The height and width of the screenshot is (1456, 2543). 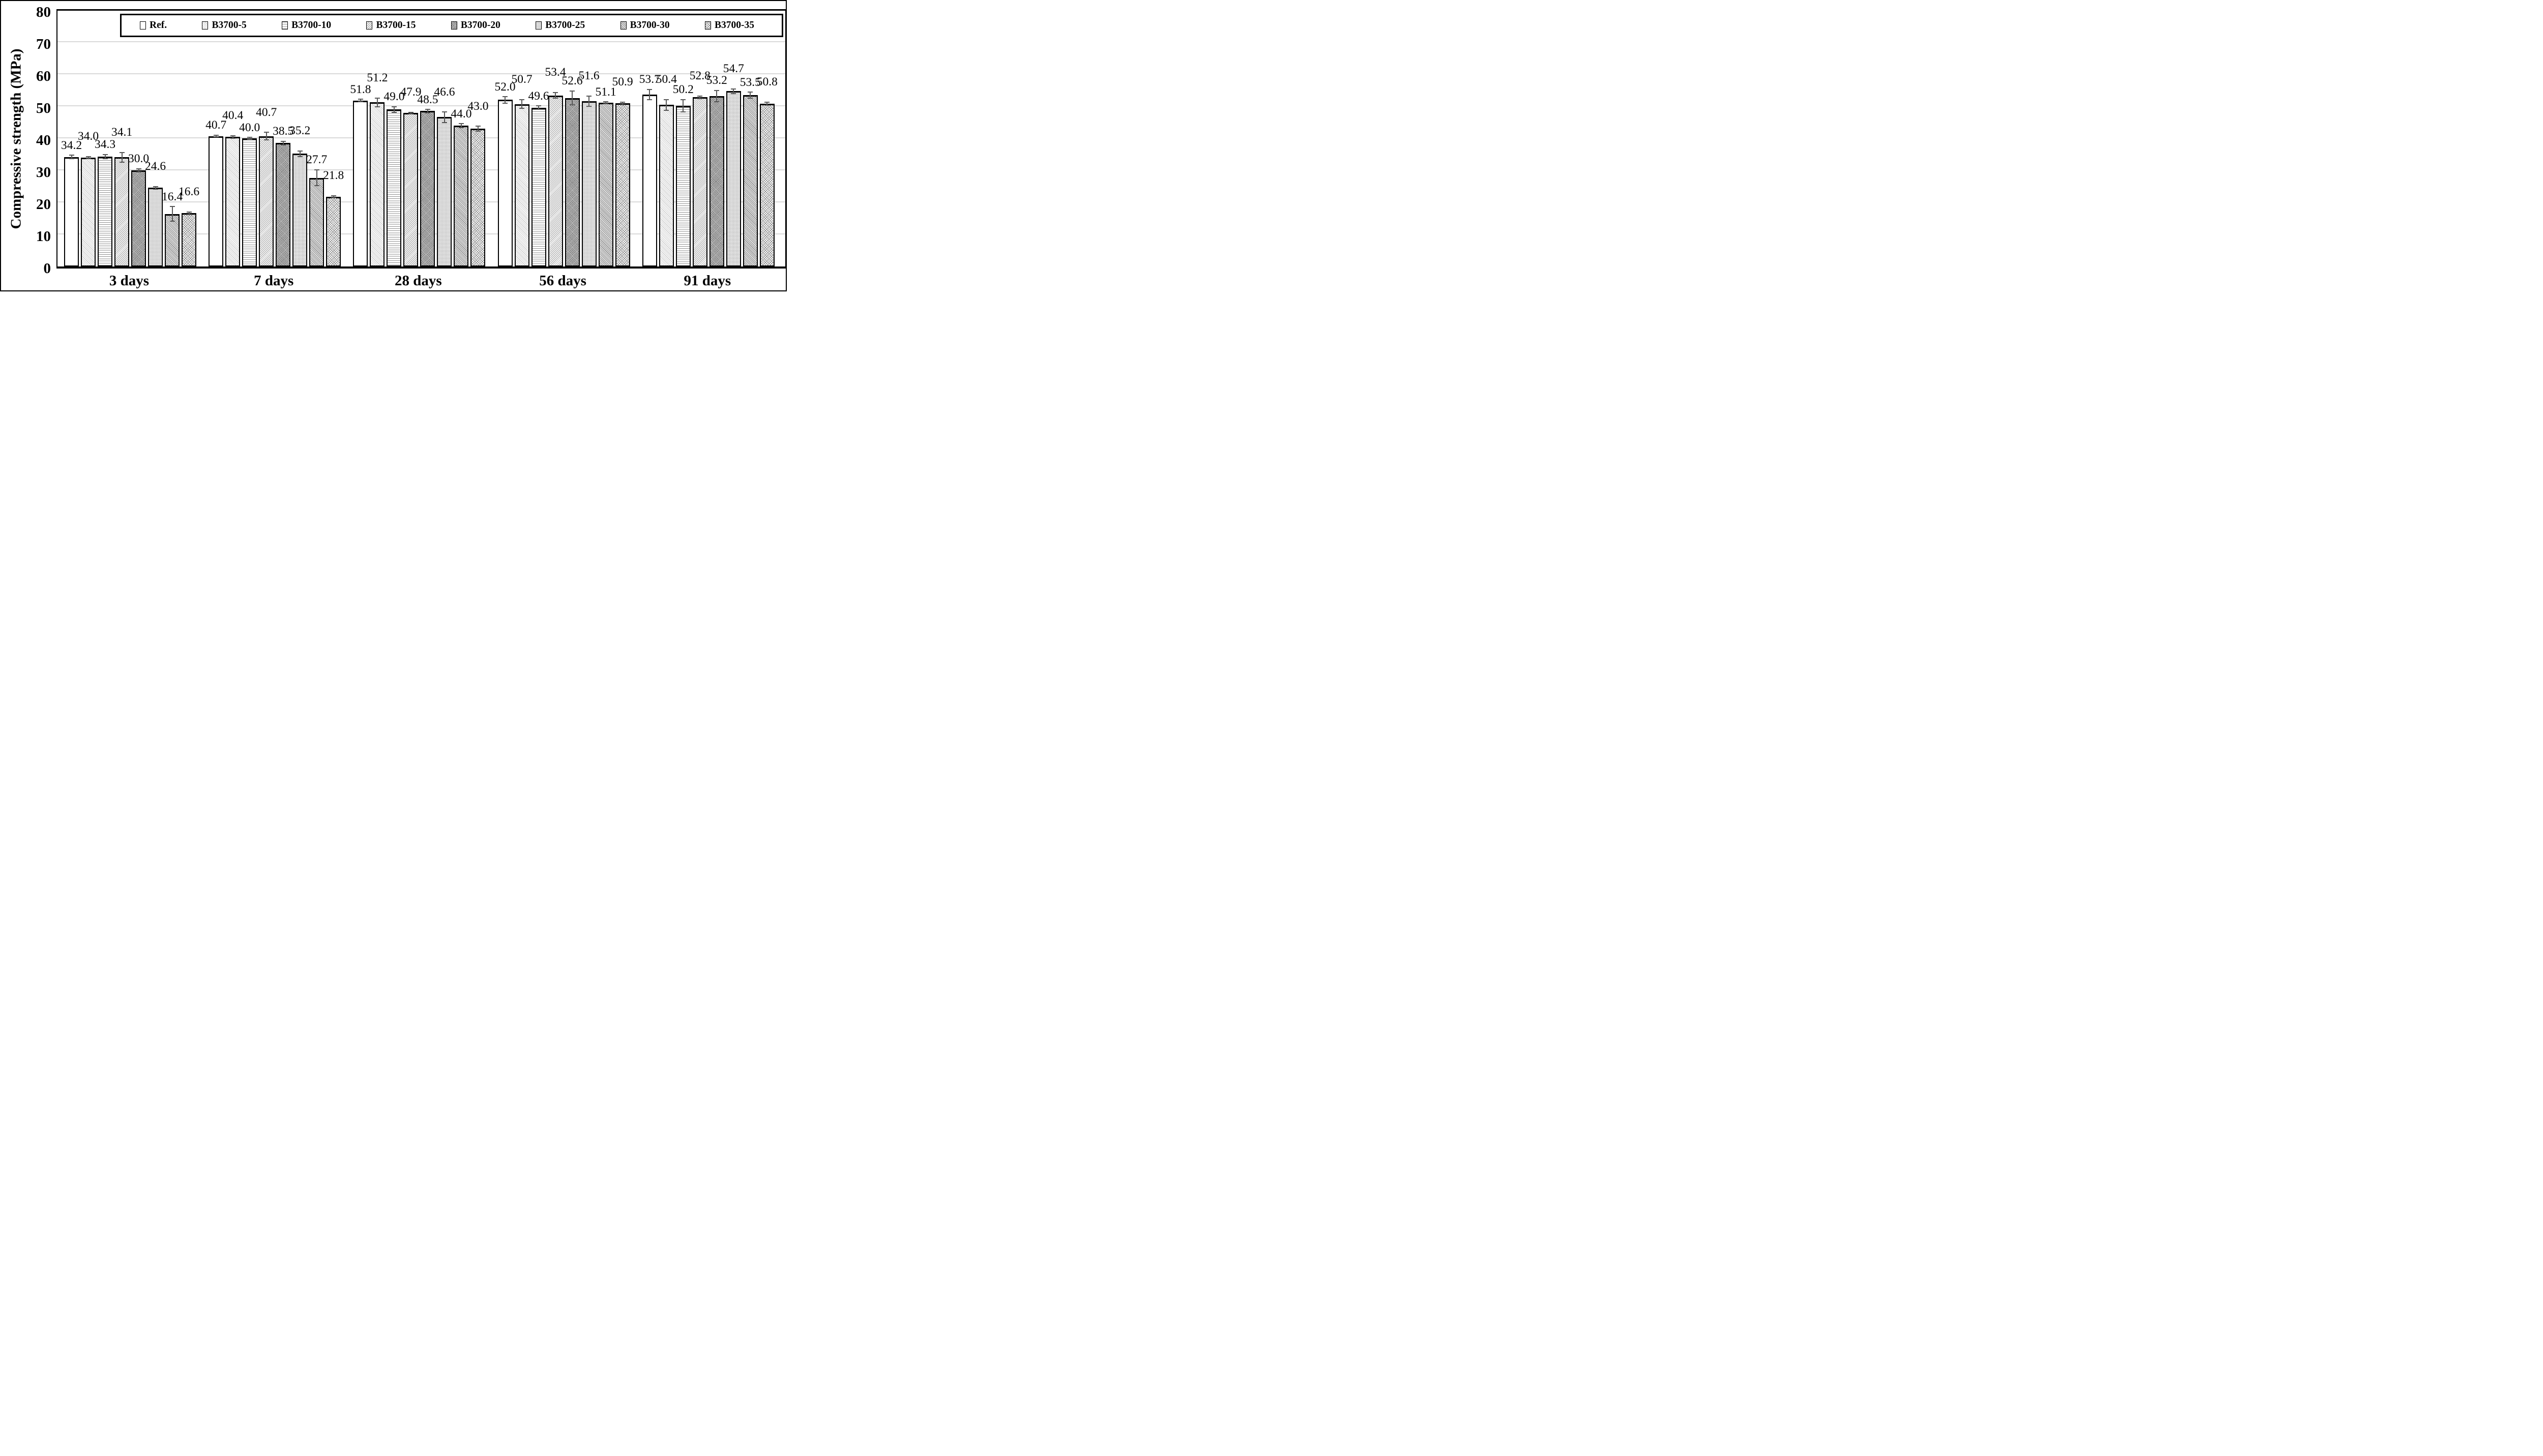 I want to click on legend-item-b370030: B3700-30, so click(x=645, y=25).